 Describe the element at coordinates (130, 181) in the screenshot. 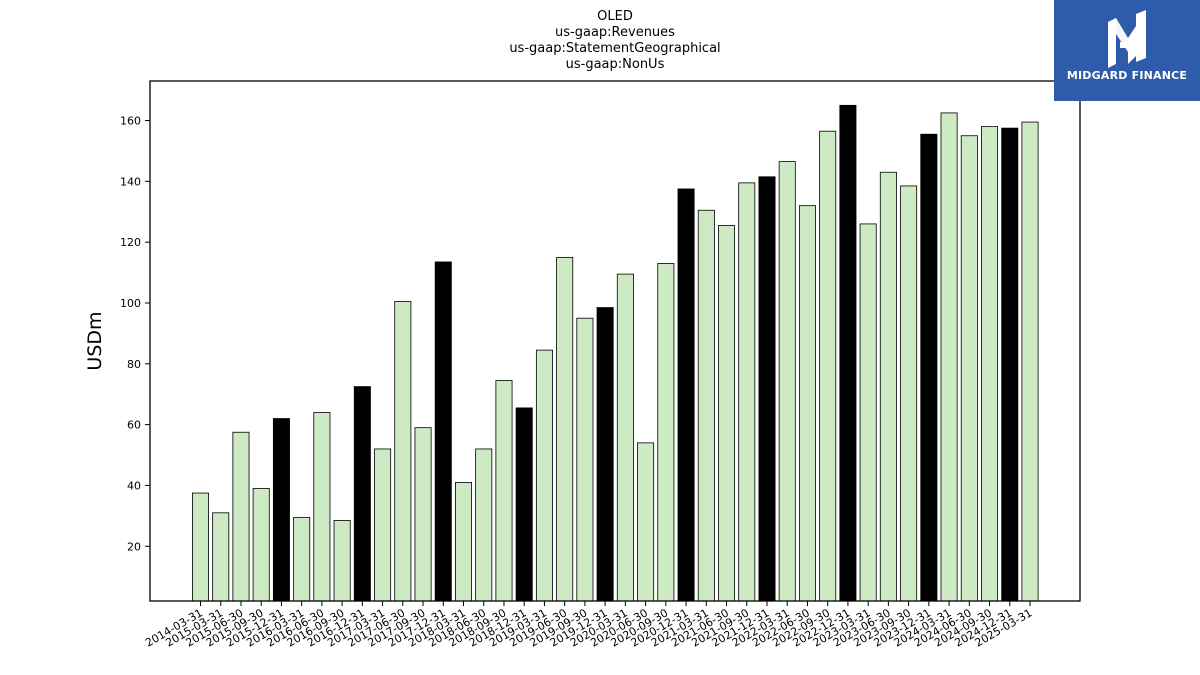

I see `y-tick-label: 140` at that location.